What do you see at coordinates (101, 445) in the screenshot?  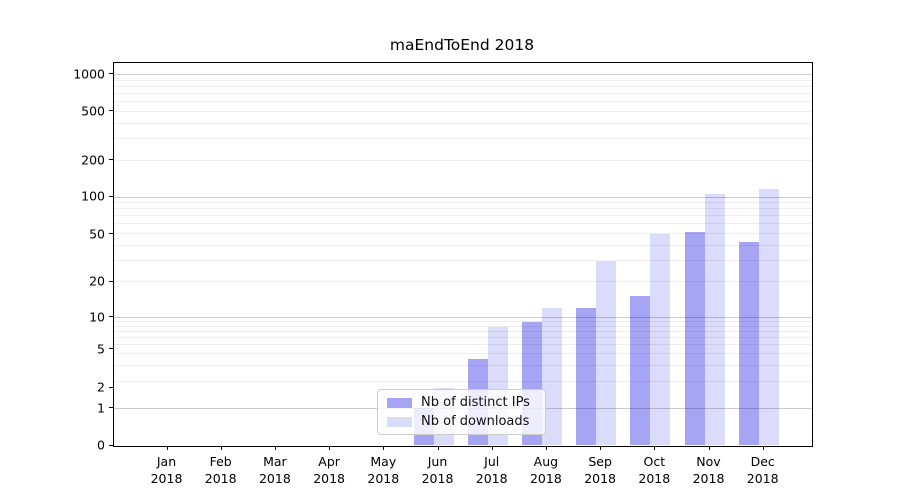 I see `y-tick-label: 0` at bounding box center [101, 445].